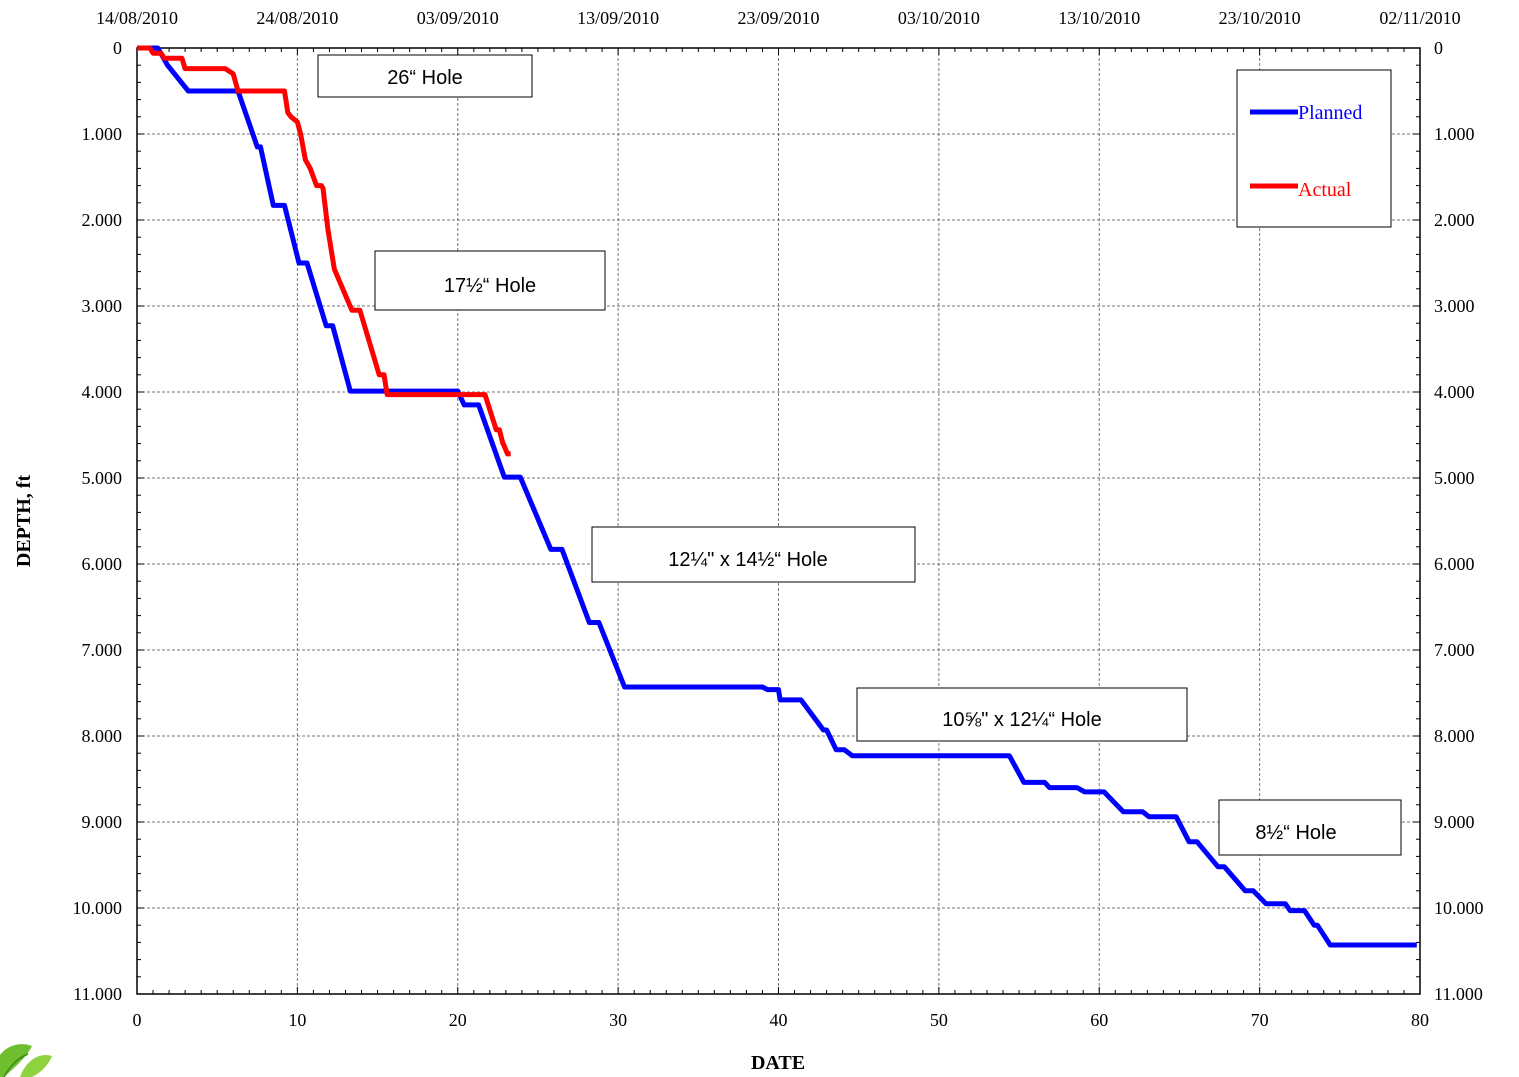 This screenshot has width=1519, height=1077. Describe the element at coordinates (779, 1020) in the screenshot. I see `x-tick-label: 40` at that location.